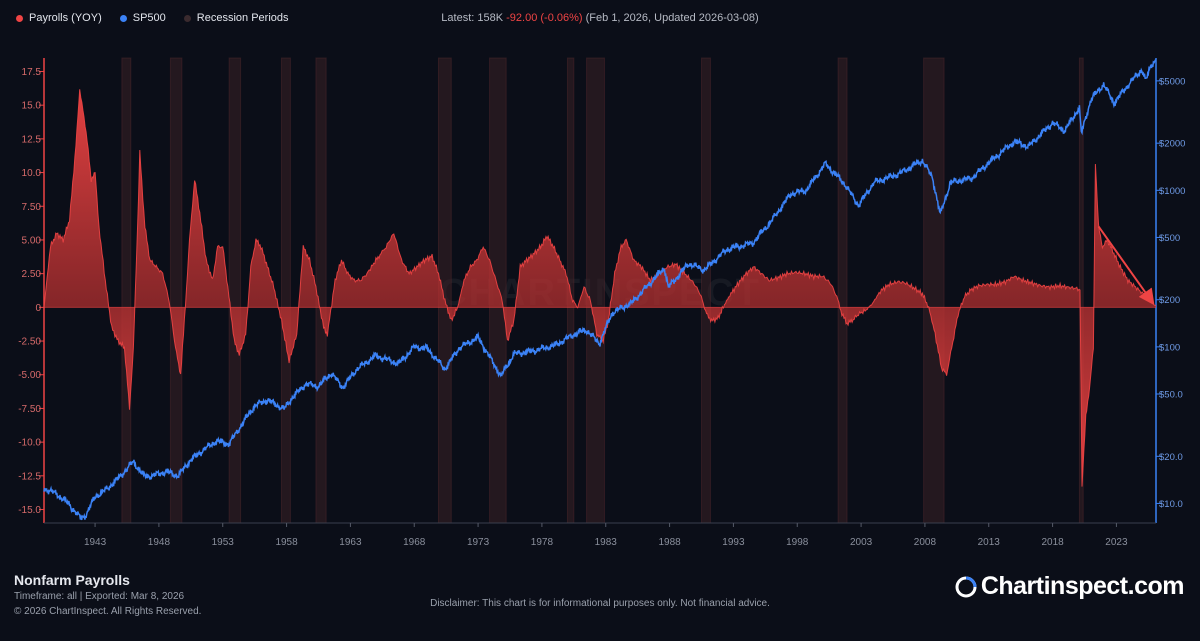 This screenshot has width=1200, height=641. I want to click on legend-label-recessions: Recession Periods, so click(242, 18).